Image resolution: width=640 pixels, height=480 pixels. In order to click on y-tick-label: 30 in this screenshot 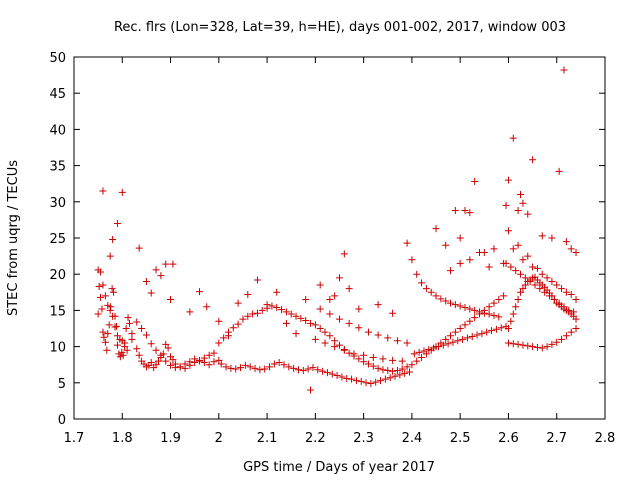, I will do `click(57, 203)`.